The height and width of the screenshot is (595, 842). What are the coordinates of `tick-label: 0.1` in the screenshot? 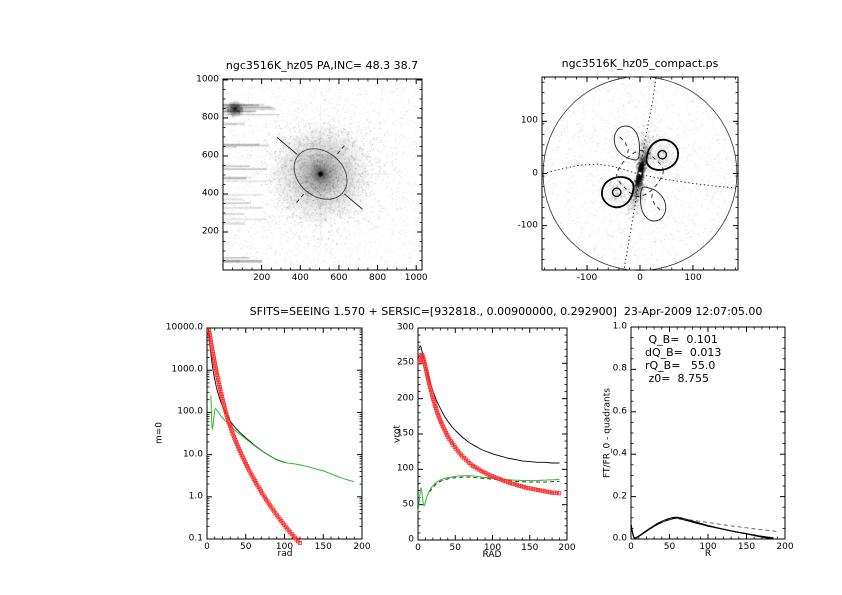 It's located at (195, 538).